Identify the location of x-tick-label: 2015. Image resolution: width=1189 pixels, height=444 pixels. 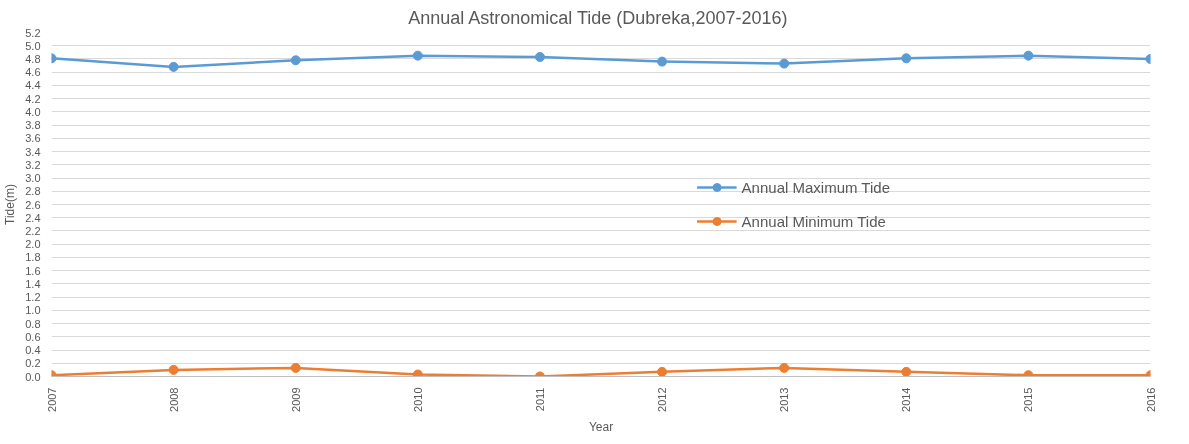
(1028, 399).